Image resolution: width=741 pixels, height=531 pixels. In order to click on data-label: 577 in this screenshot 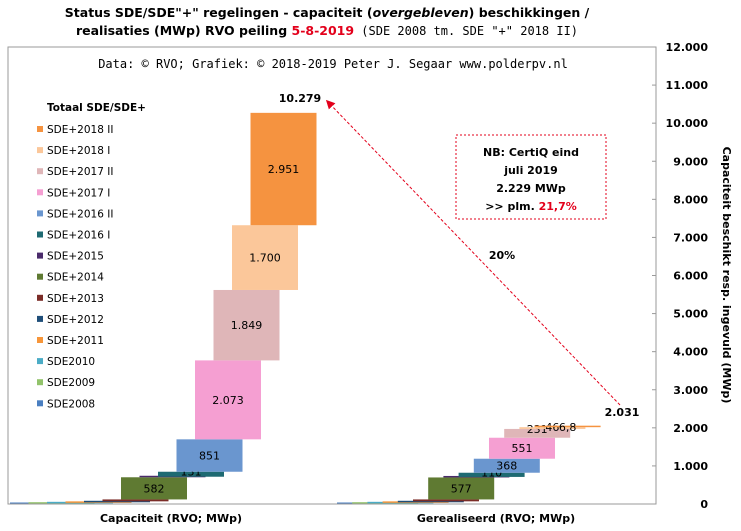, I will do `click(461, 488)`.